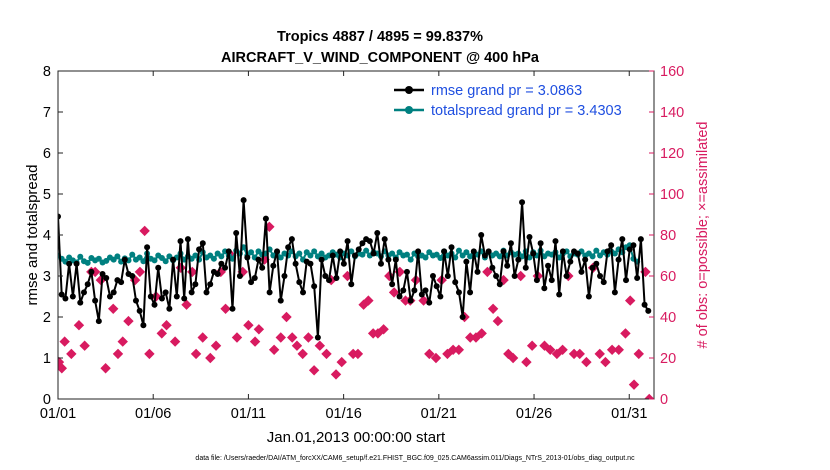 The image size is (830, 470). What do you see at coordinates (380, 58) in the screenshot?
I see `chart-title-line2: AIRCRAFT_V_WIND_COMPONENT @ 400 hPa` at bounding box center [380, 58].